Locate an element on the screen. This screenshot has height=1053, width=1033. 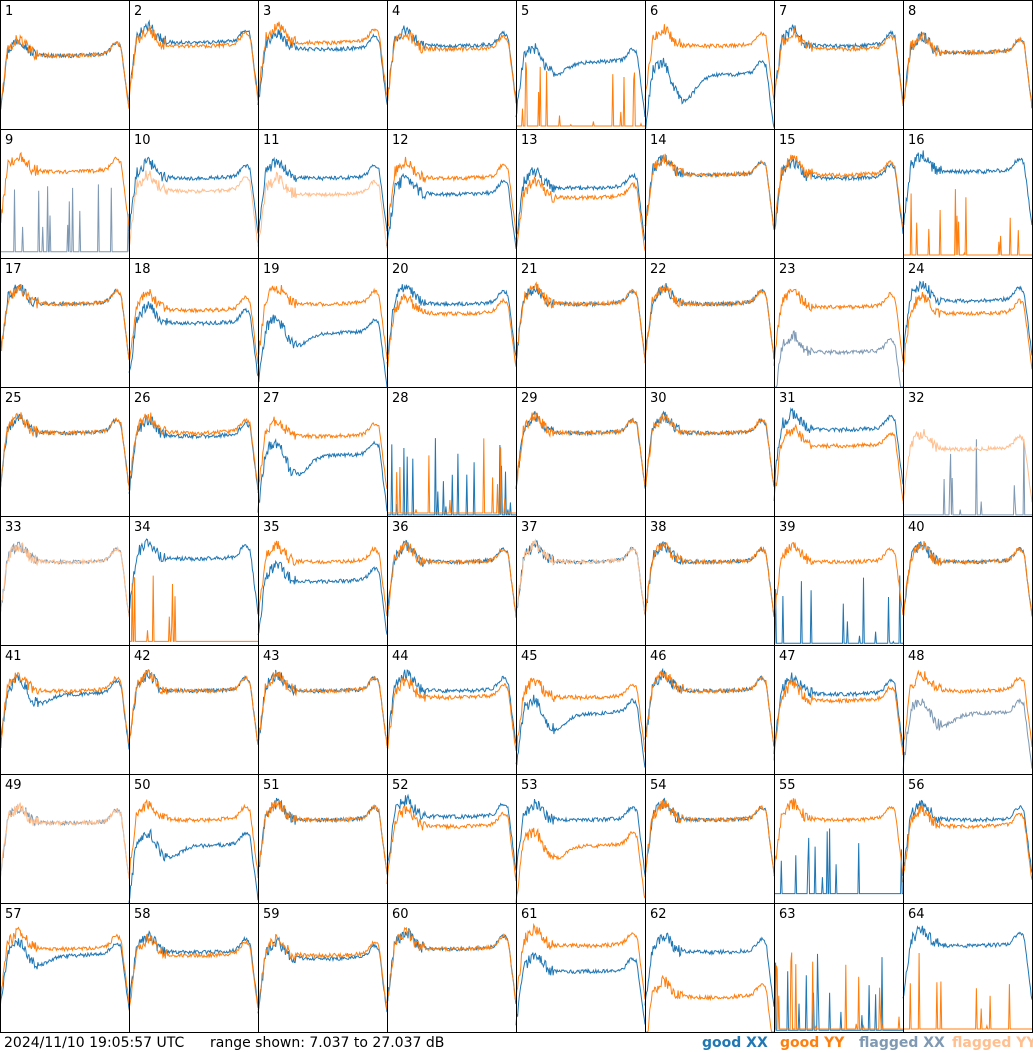
panel-label: 33 is located at coordinates (13, 527).